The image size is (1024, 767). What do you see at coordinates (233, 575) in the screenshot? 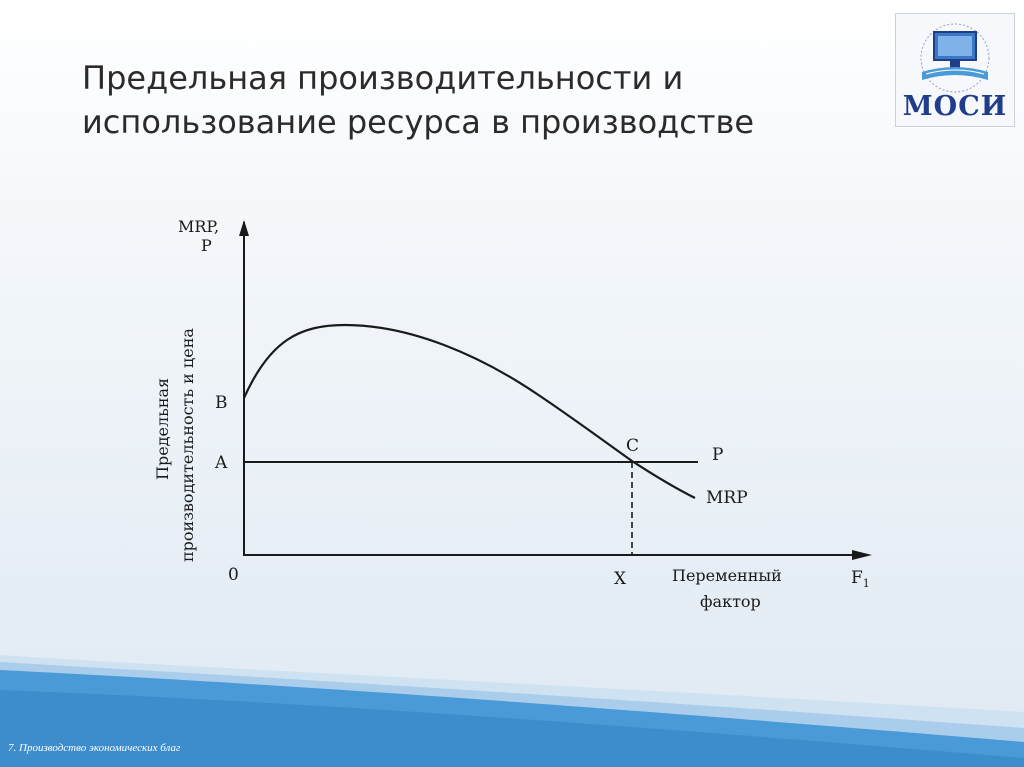
I see `origin-label: 0` at bounding box center [233, 575].